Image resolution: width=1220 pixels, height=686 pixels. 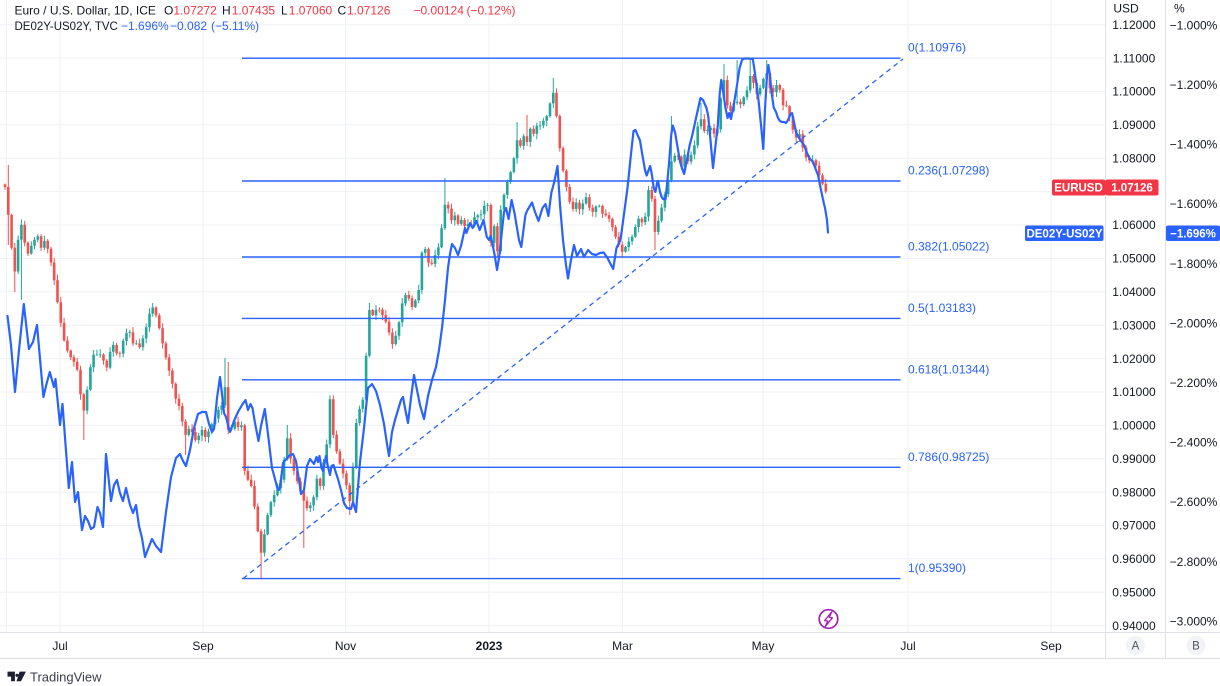 I want to click on svg-text: −3.000%, so click(x=1194, y=621).